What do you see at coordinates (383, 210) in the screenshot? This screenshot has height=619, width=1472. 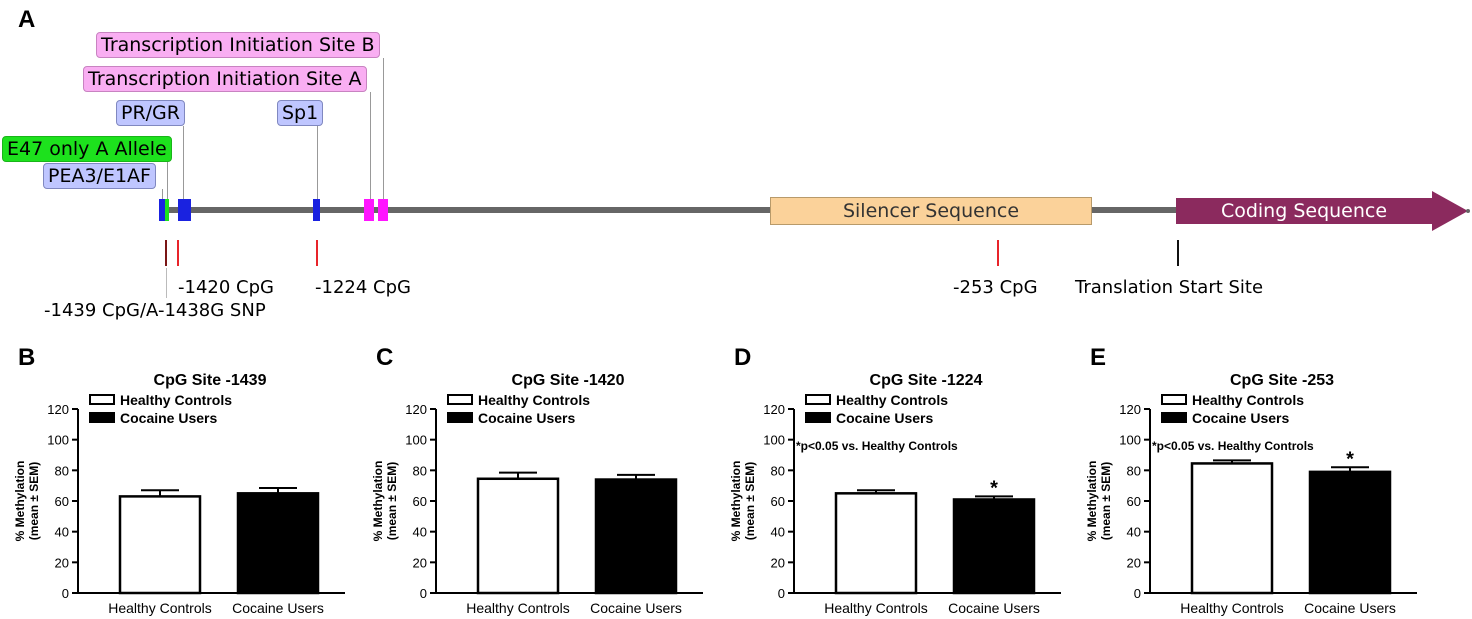 I see `tis-b-box` at bounding box center [383, 210].